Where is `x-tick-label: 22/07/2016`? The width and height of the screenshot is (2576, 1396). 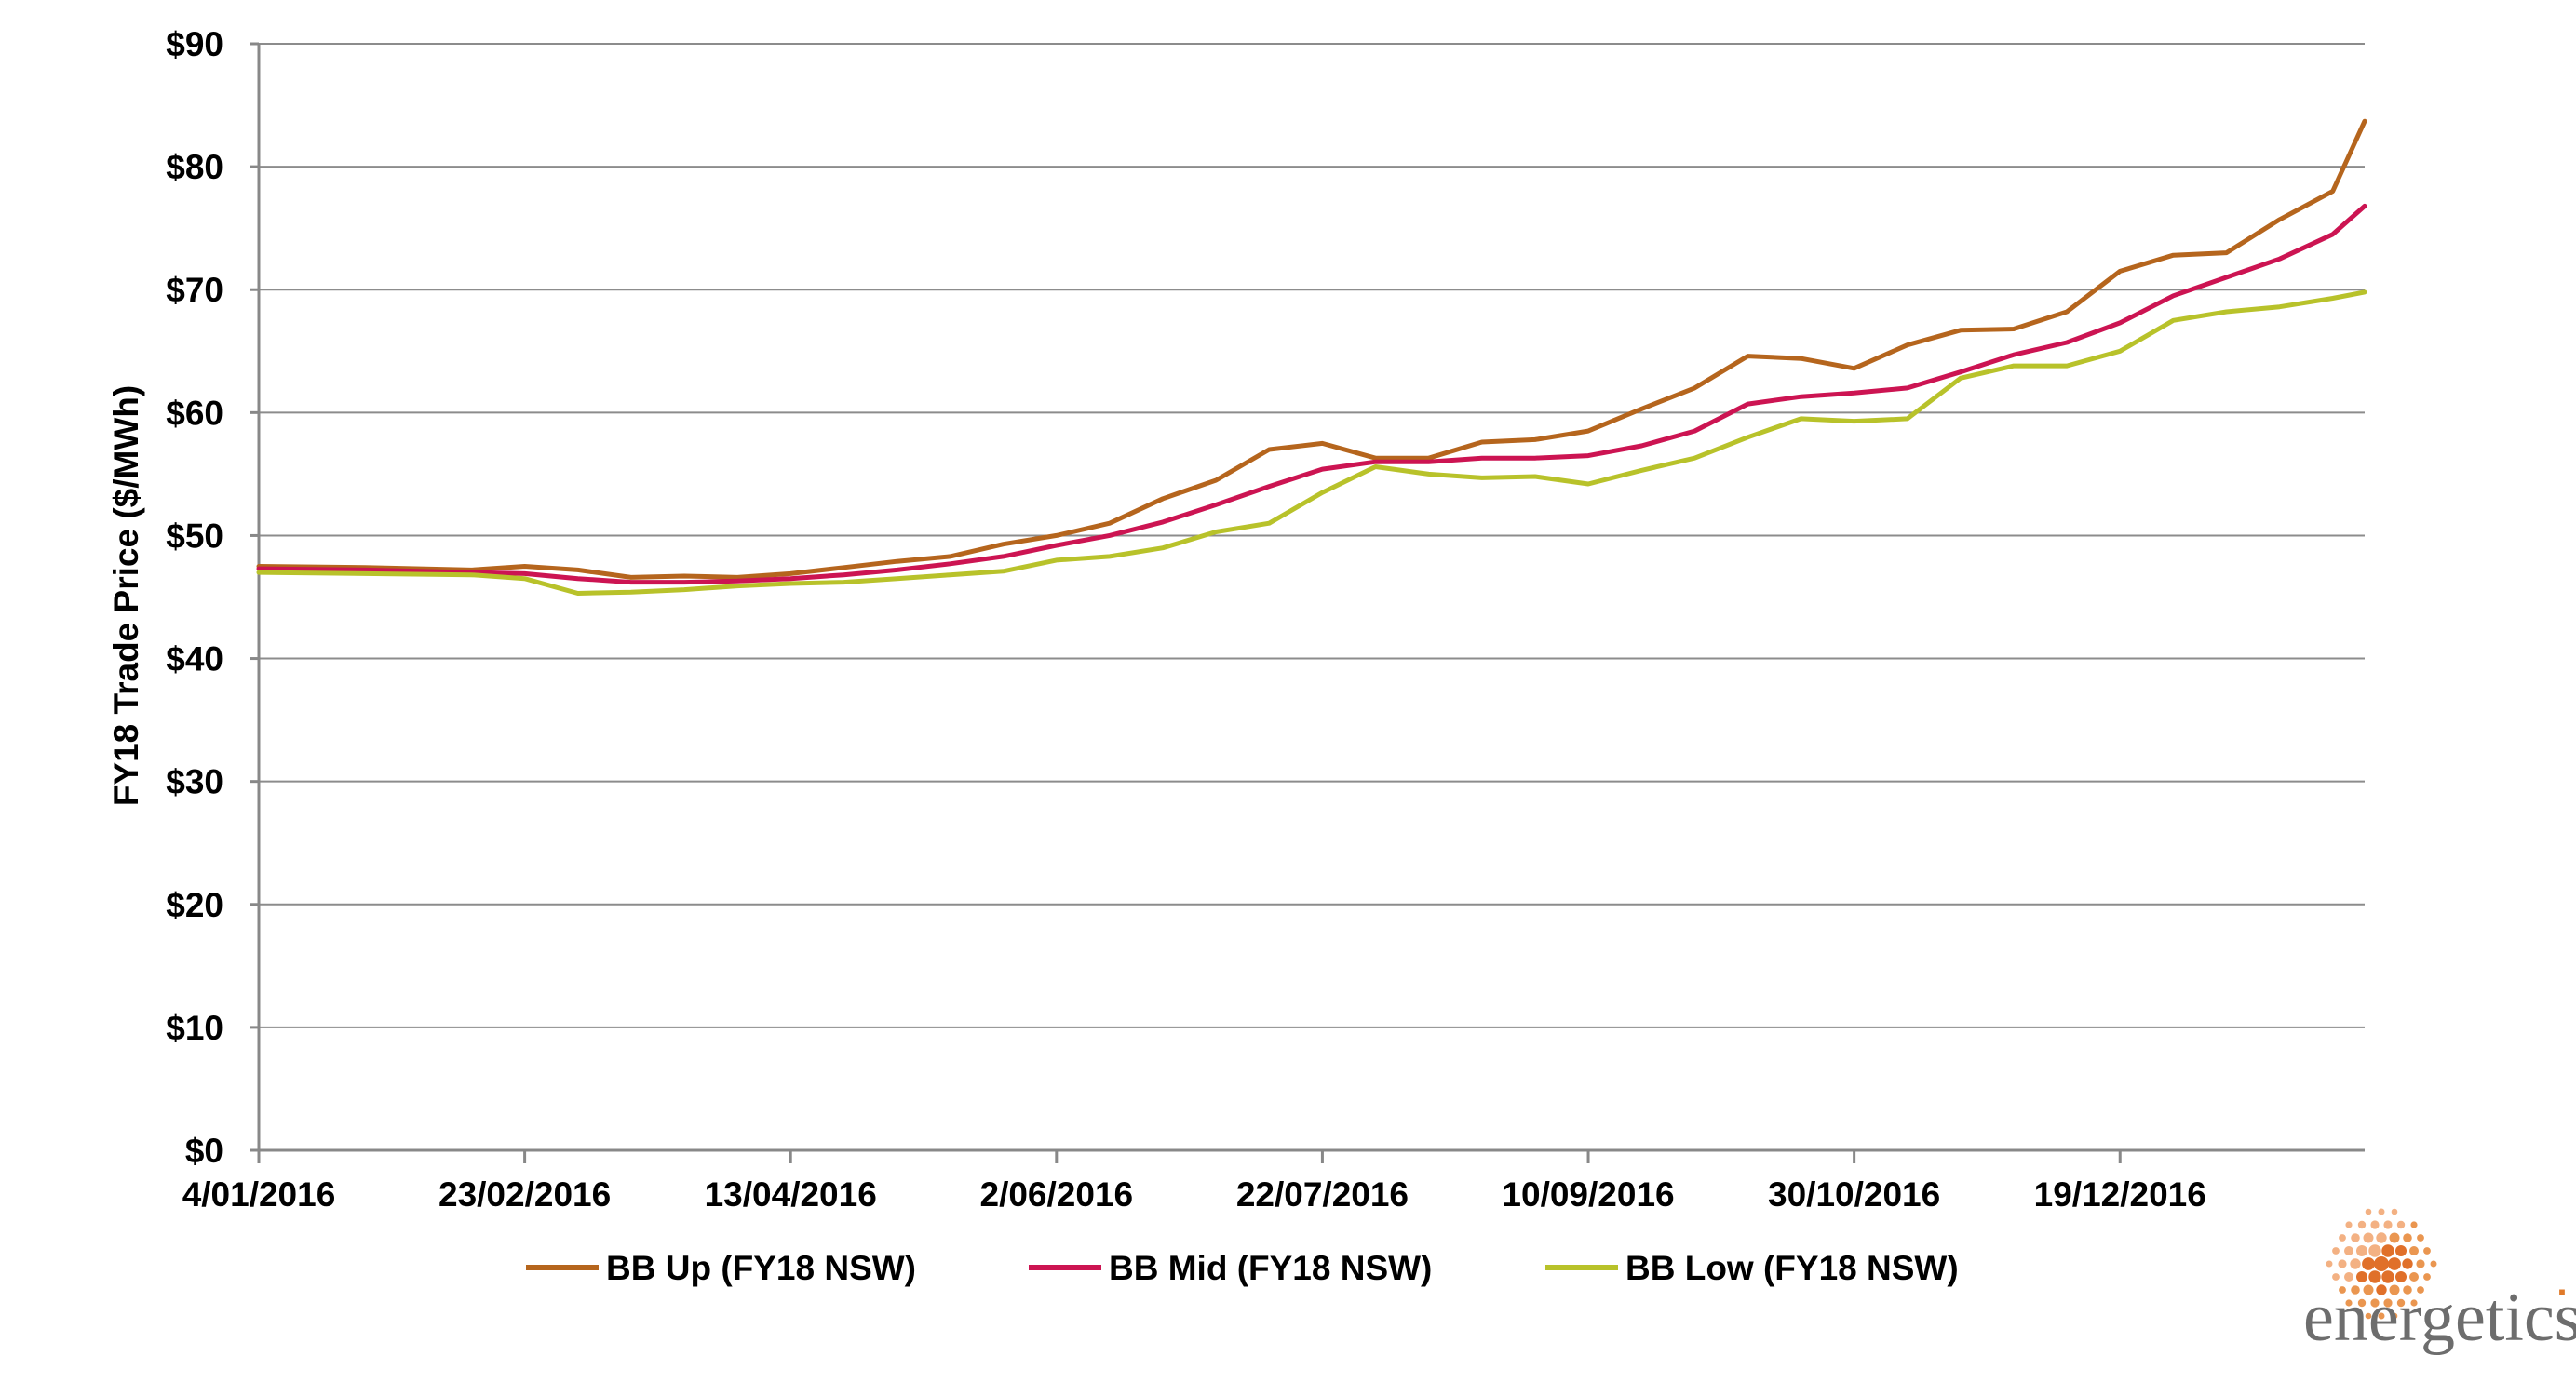 x-tick-label: 22/07/2016 is located at coordinates (1322, 1194).